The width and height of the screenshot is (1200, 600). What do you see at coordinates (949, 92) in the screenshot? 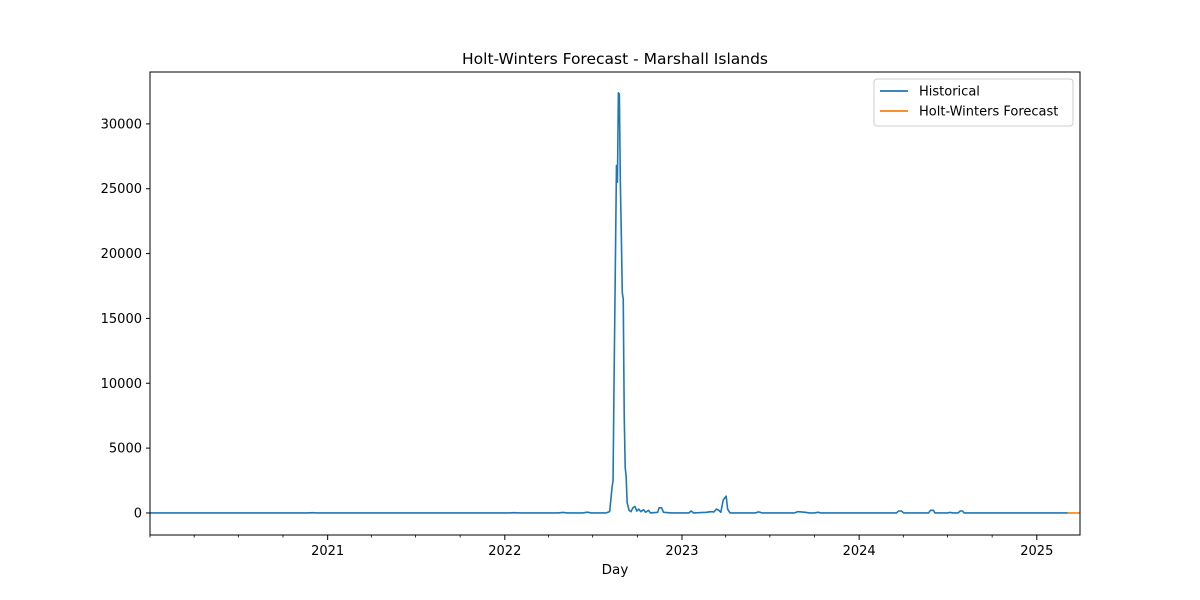
I see `legend-label-0: Historical` at bounding box center [949, 92].